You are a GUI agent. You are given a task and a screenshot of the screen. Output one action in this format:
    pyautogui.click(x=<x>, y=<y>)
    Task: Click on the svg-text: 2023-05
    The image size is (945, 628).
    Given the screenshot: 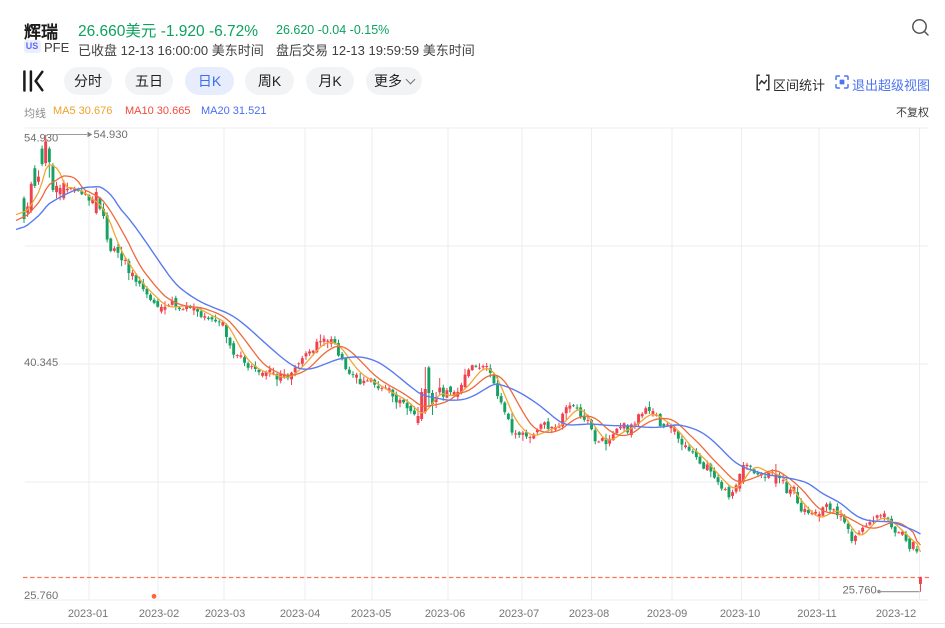 What is the action you would take?
    pyautogui.click(x=371, y=614)
    